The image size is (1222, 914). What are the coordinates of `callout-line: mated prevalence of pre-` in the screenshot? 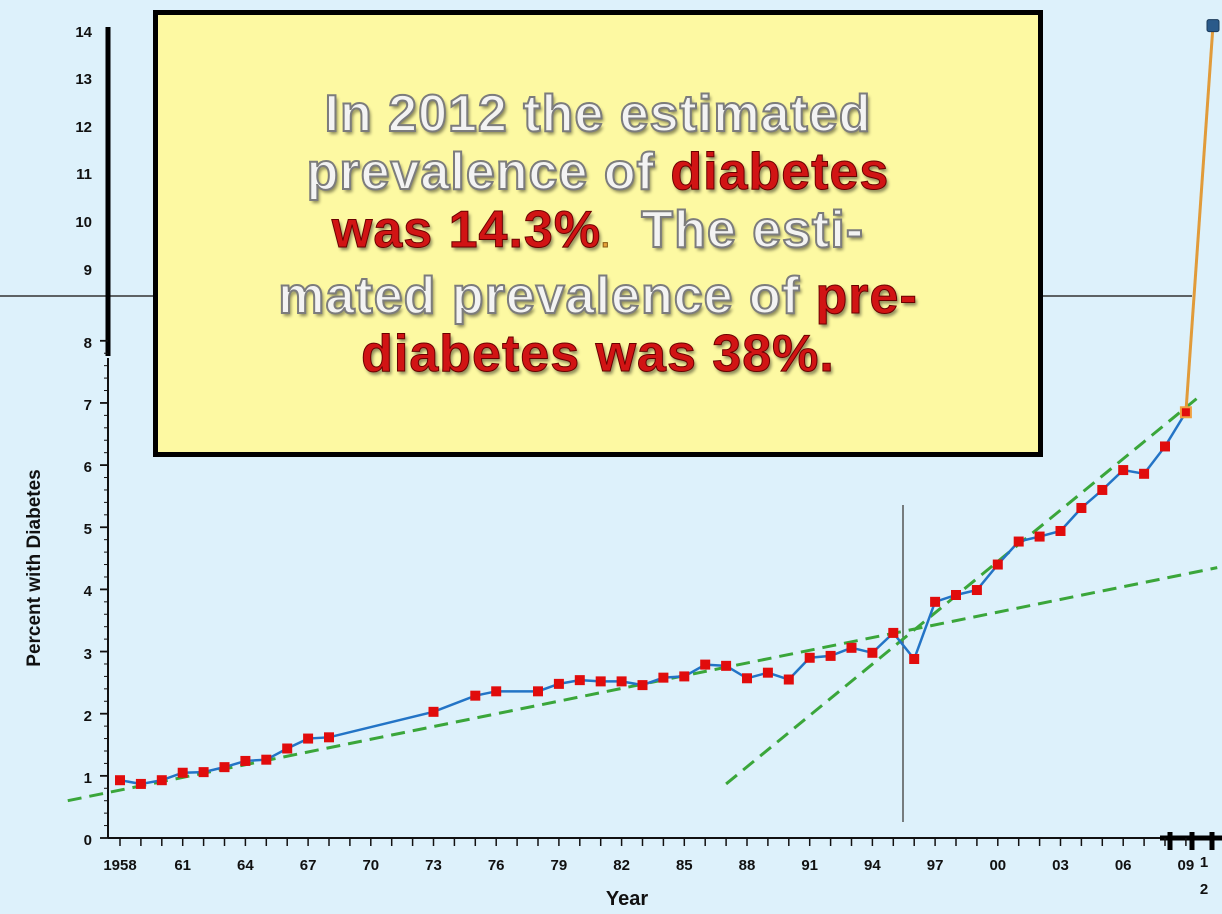 It's located at (597, 296).